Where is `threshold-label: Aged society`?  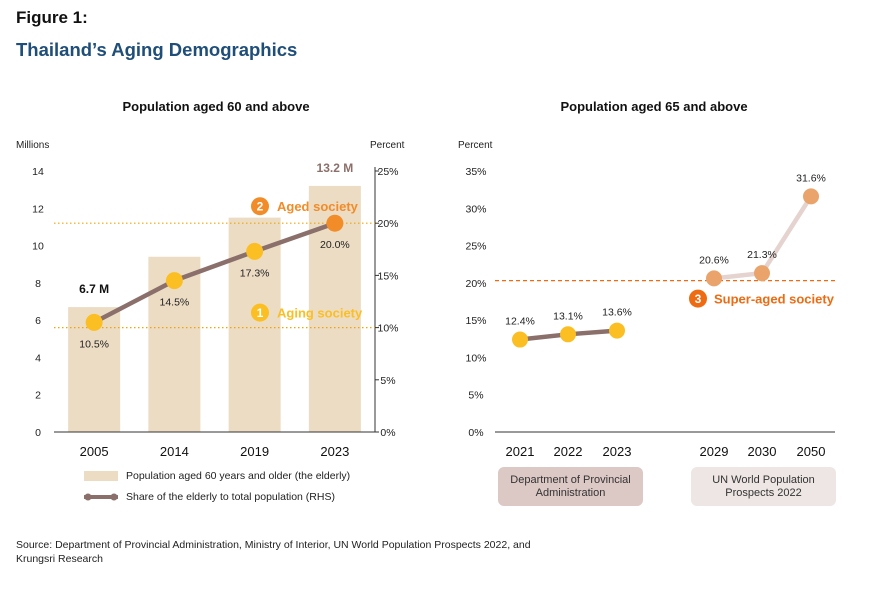
threshold-label: Aged society is located at coordinates (318, 206).